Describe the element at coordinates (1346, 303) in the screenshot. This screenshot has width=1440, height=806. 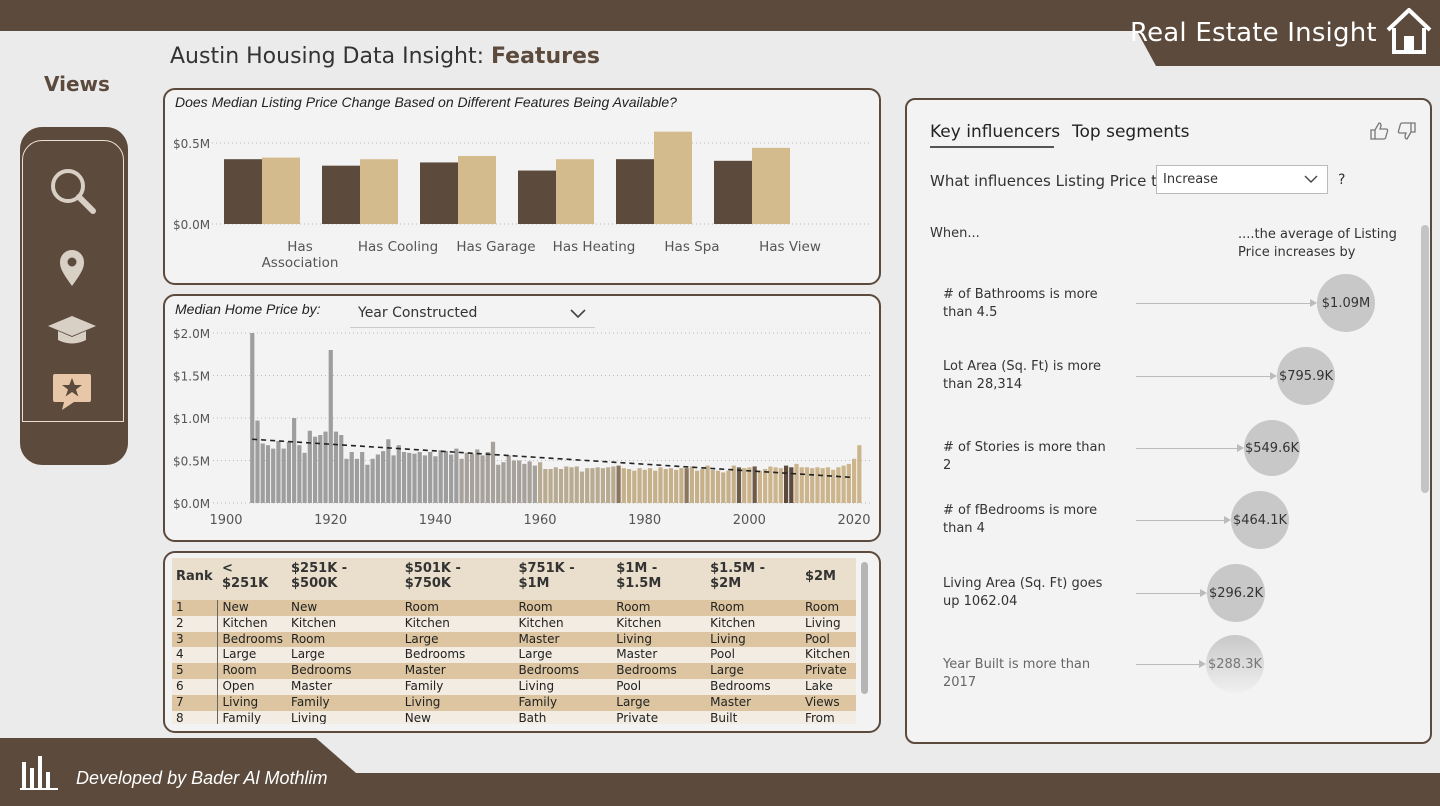
I see `influence-value-bubble: $1.09M` at that location.